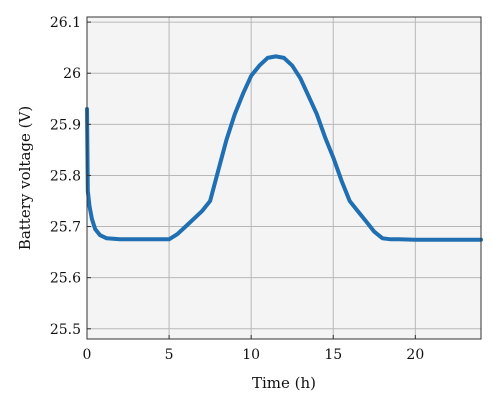 Image resolution: width=500 pixels, height=408 pixels. I want to click on x-tick-label: 0, so click(87, 355).